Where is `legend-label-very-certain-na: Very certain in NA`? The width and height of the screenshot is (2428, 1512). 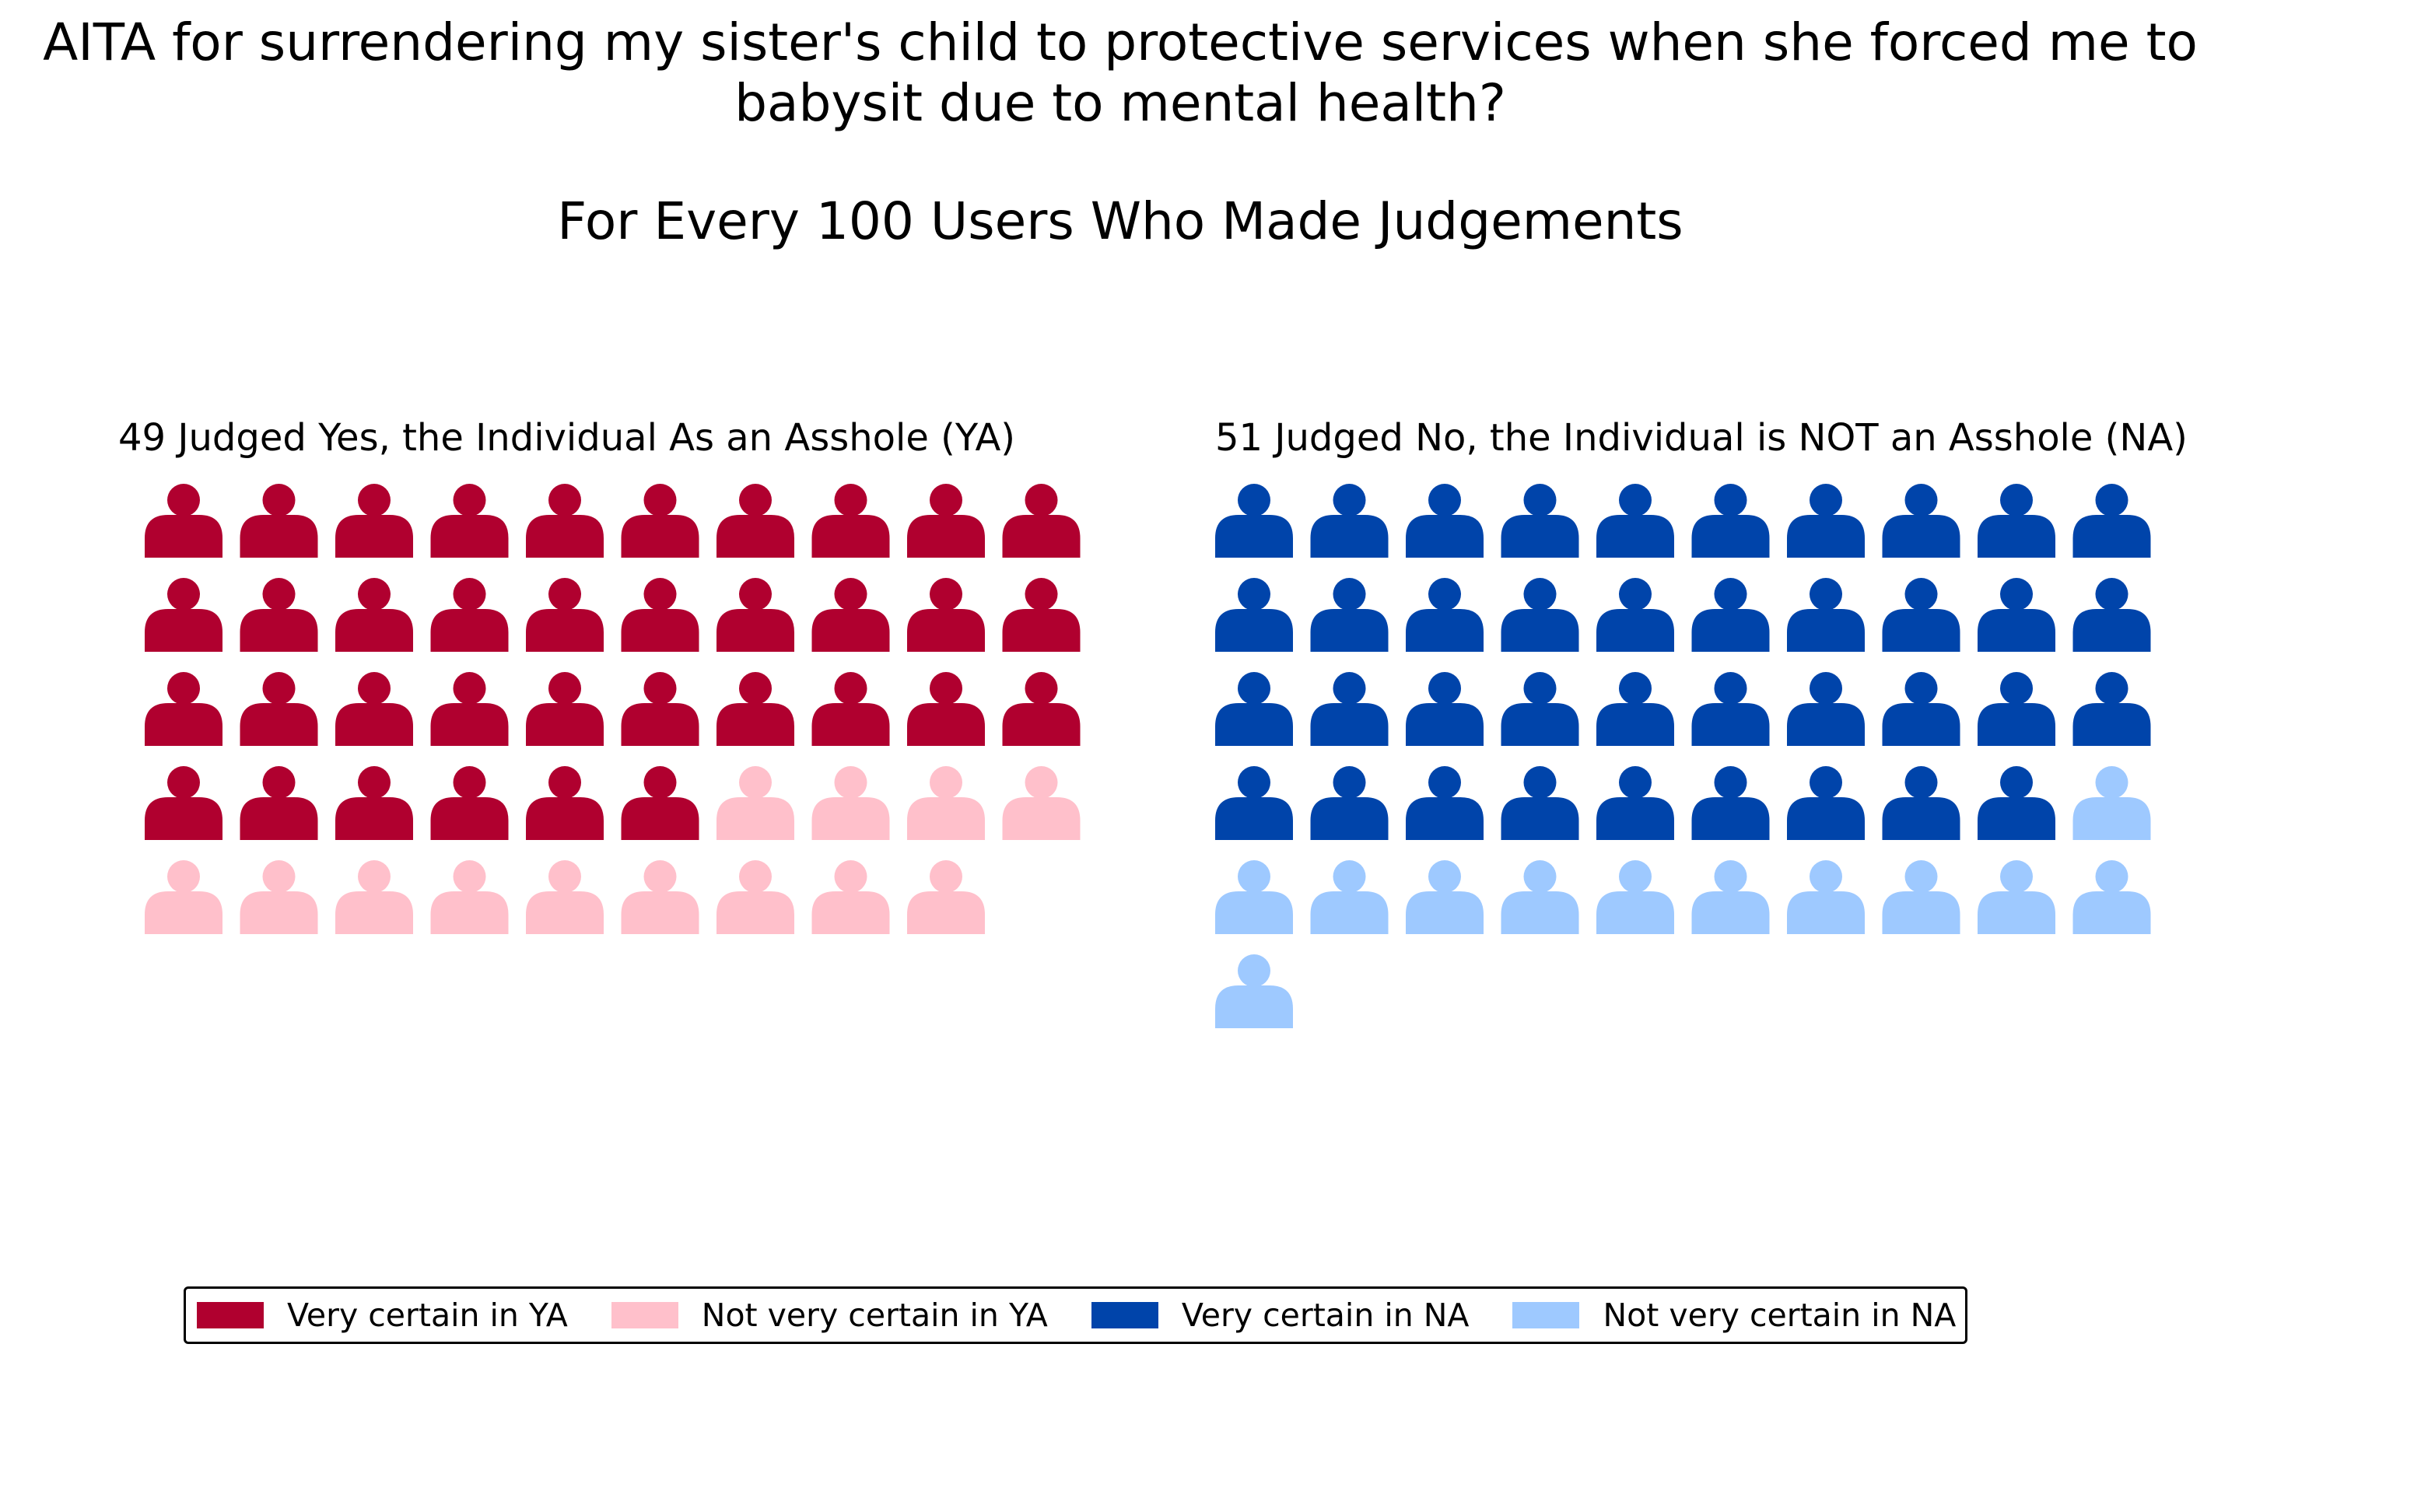 legend-label-very-certain-na: Very certain in NA is located at coordinates (1325, 1315).